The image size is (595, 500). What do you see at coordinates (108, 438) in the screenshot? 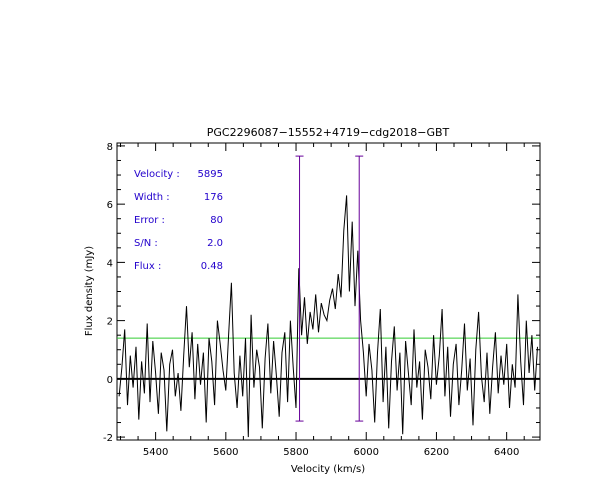
I see `y-tick-label: -2` at bounding box center [108, 438].